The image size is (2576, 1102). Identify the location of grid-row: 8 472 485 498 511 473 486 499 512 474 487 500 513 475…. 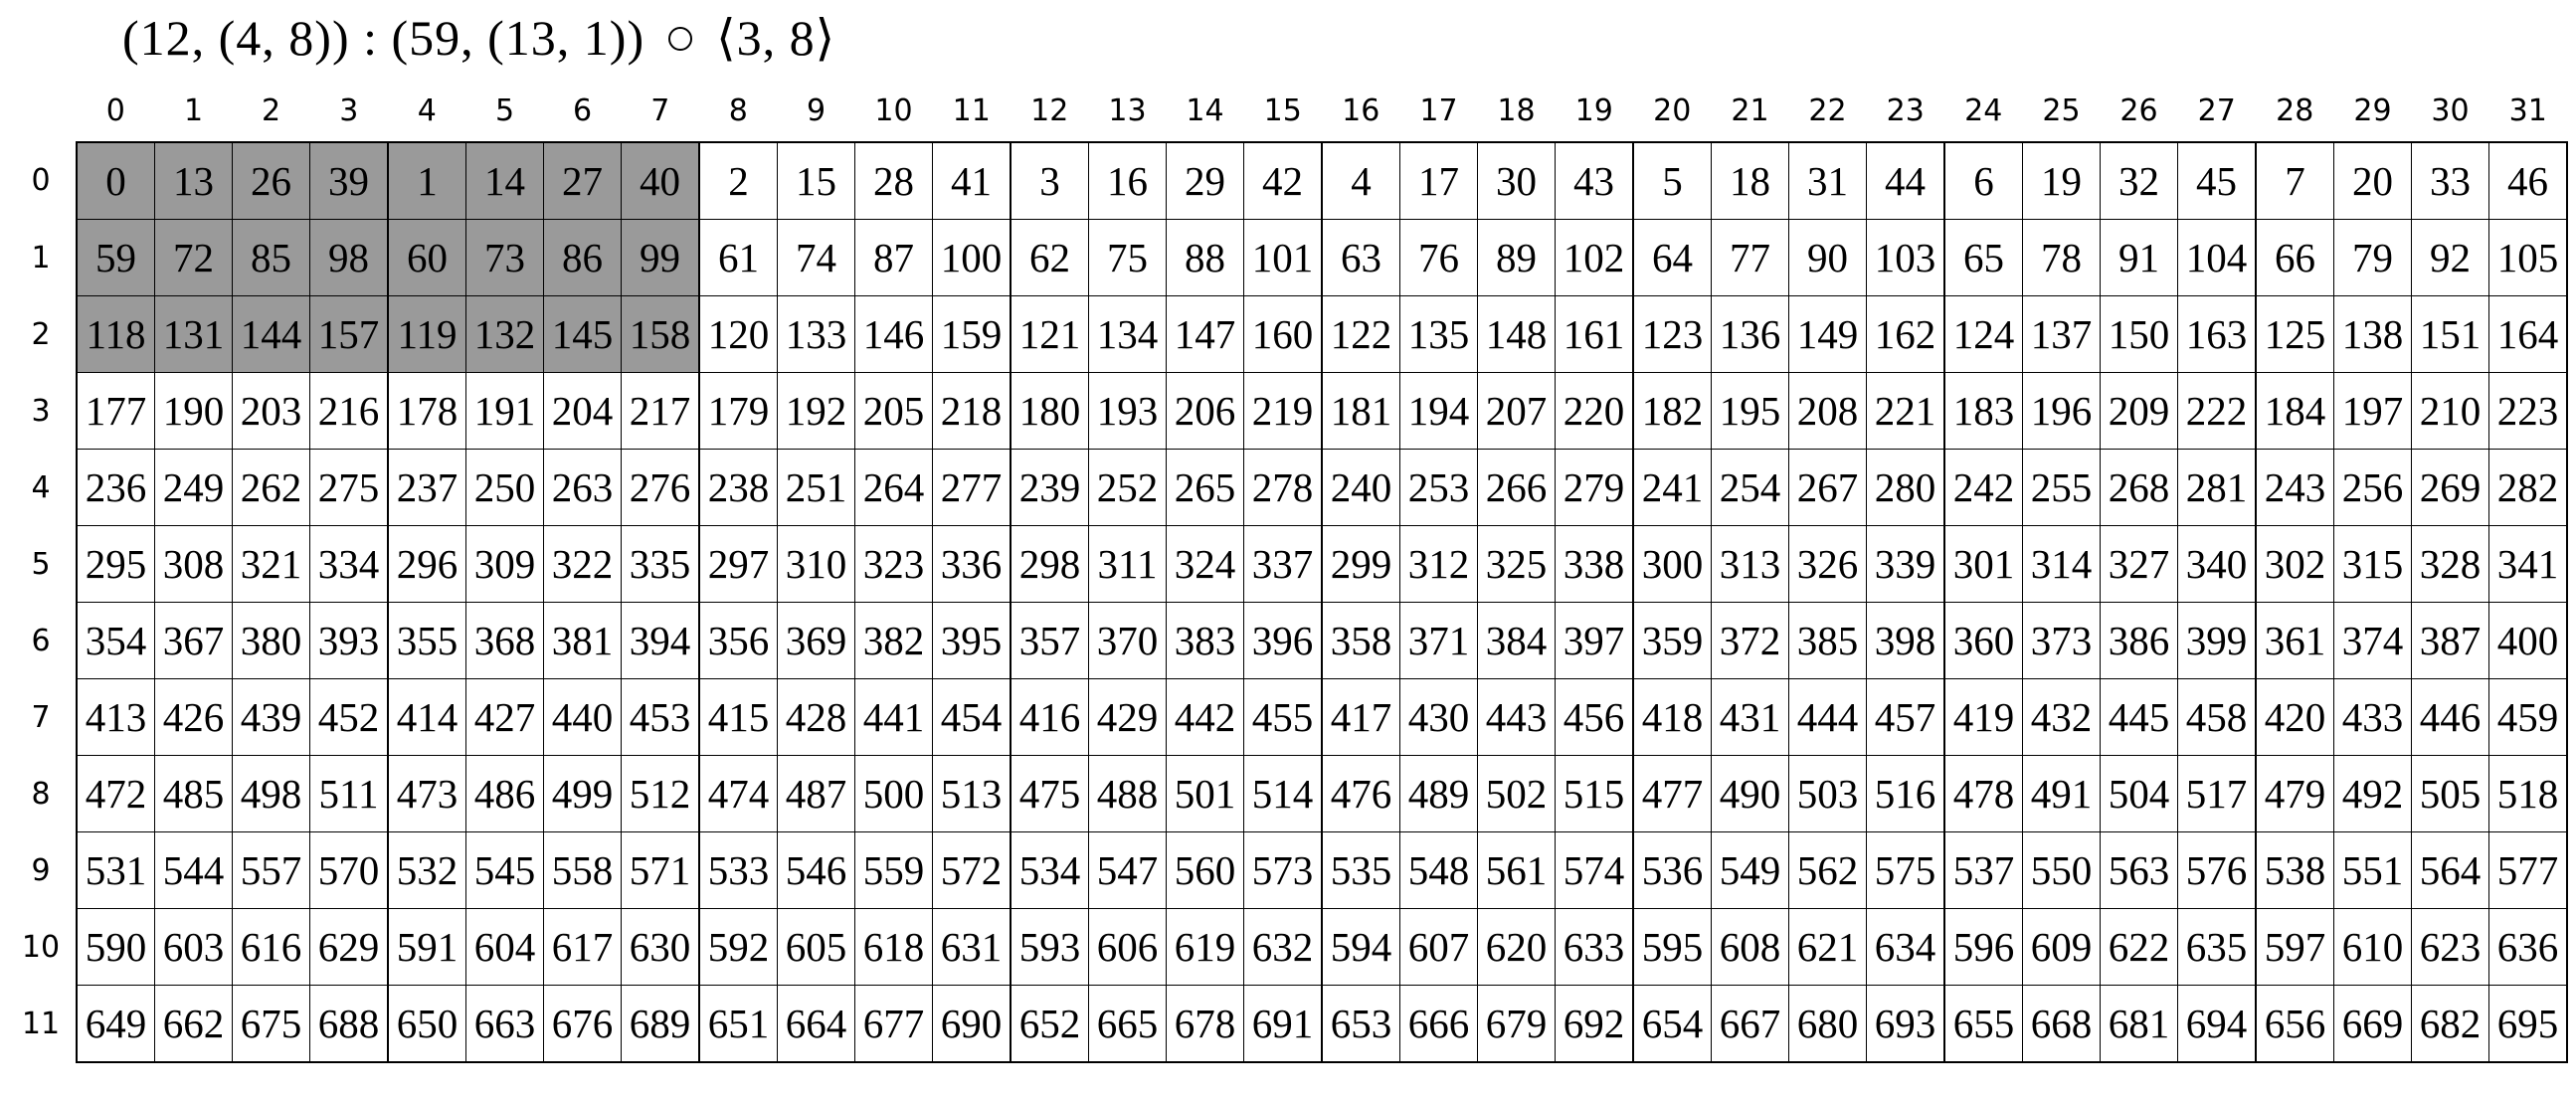
(1290, 793).